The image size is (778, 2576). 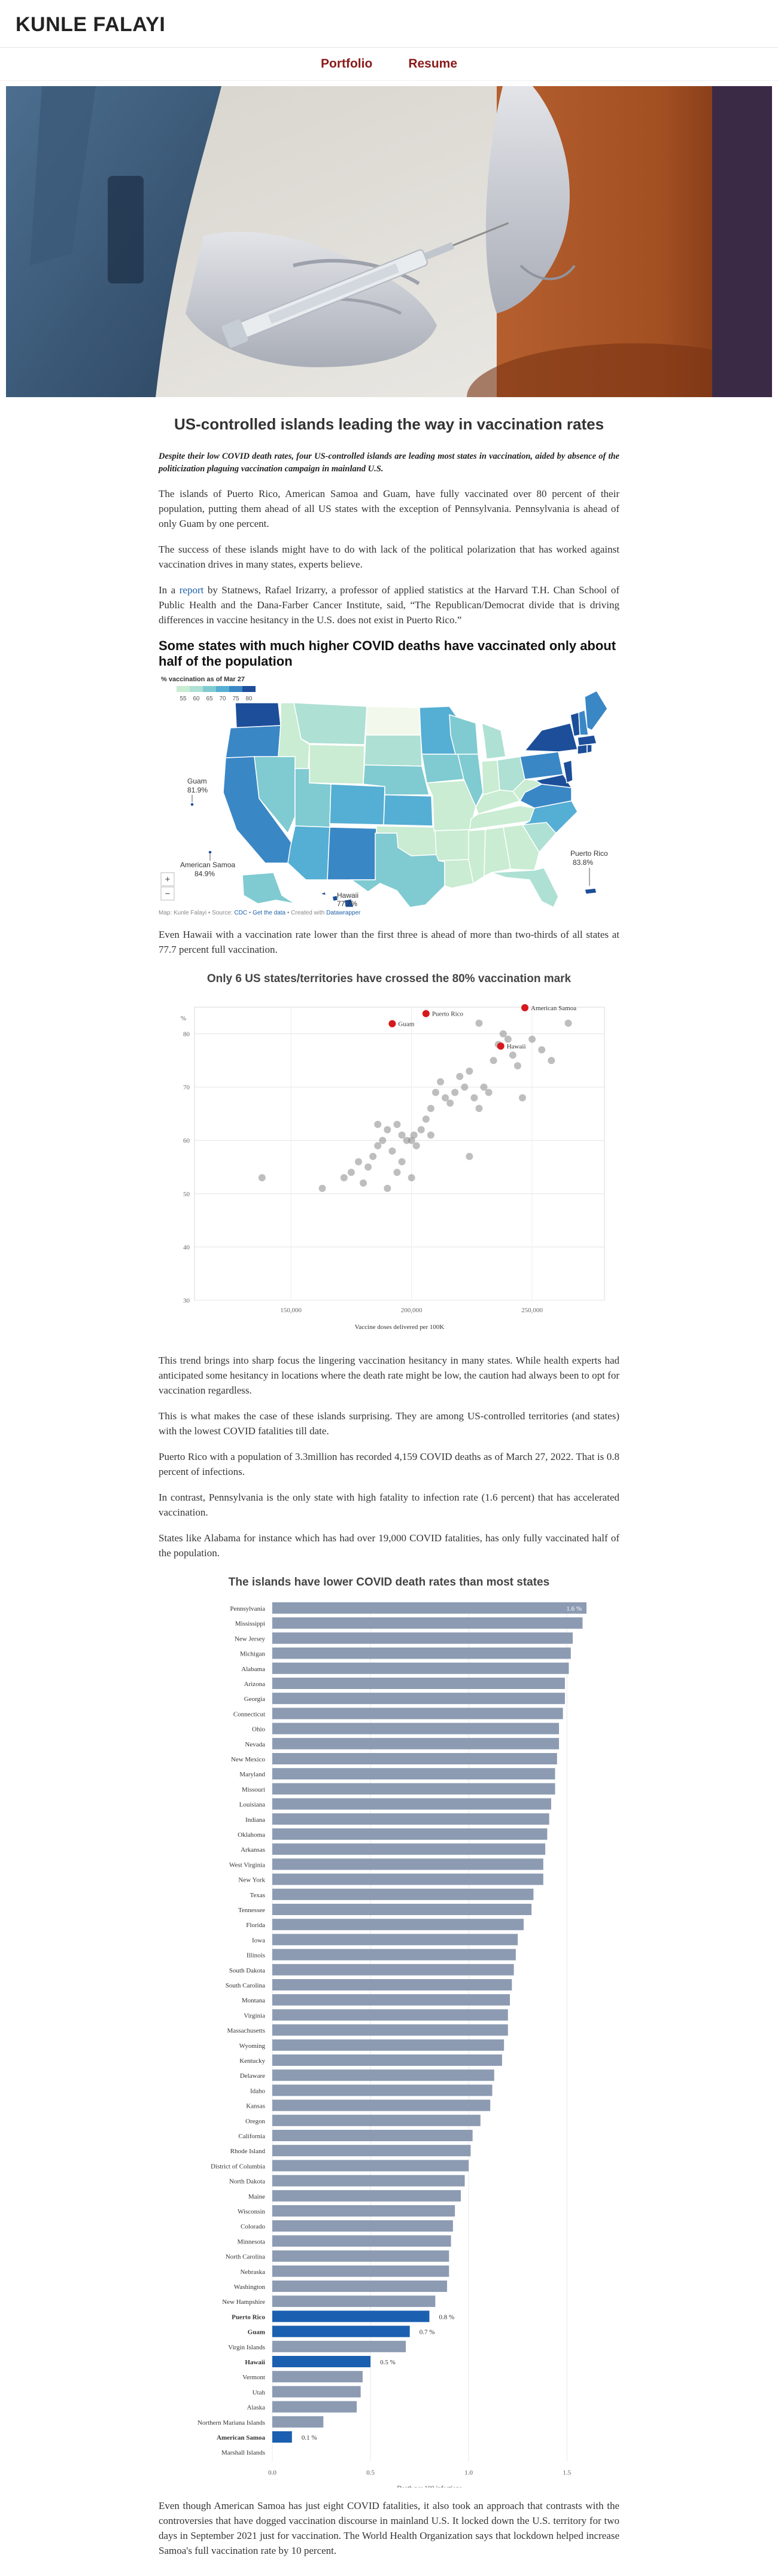 What do you see at coordinates (167, 894) in the screenshot?
I see `zoom-out-button` at bounding box center [167, 894].